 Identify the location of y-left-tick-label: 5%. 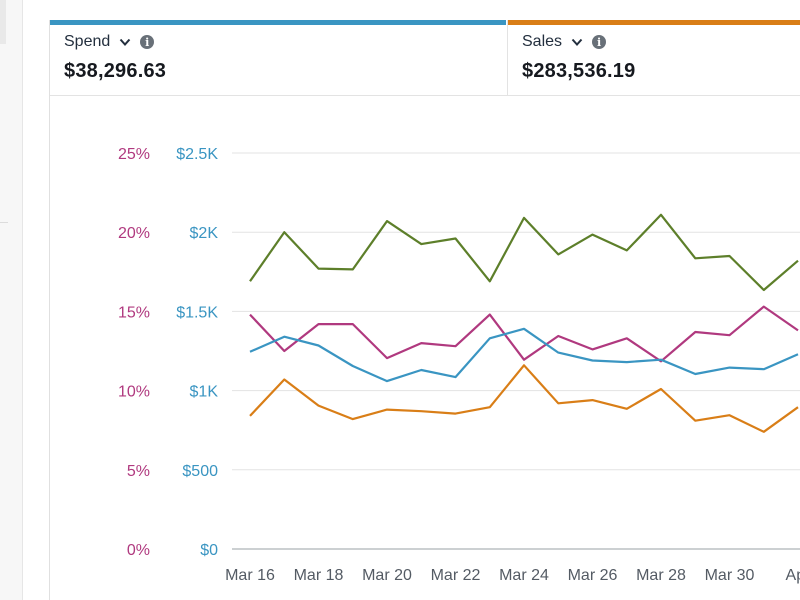
(138, 471).